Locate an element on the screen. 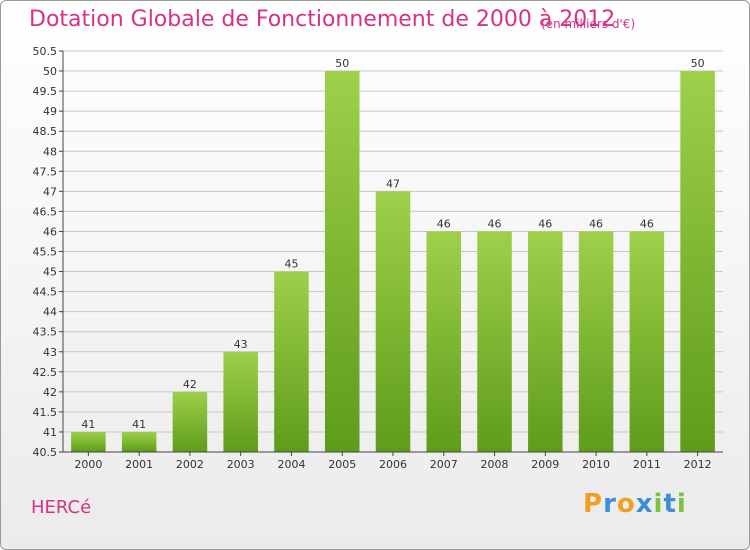  x-tick-label: 2007 is located at coordinates (444, 464).